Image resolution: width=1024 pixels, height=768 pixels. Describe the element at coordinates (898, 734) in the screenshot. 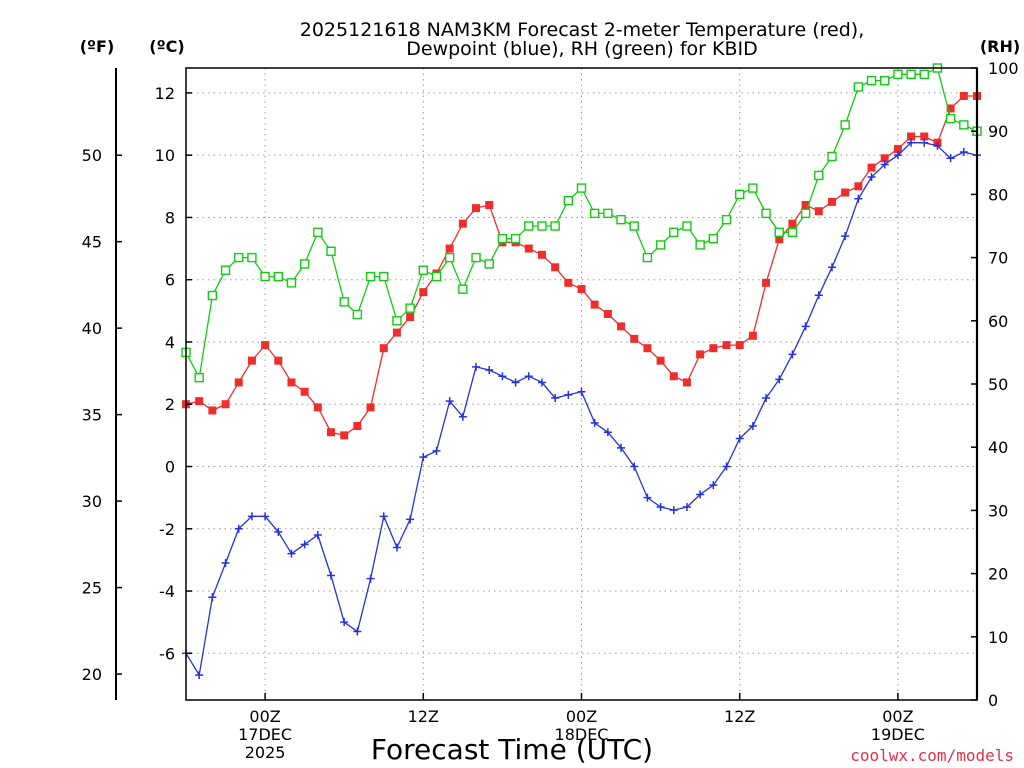

I see `time-tick-label: 19DEC` at that location.